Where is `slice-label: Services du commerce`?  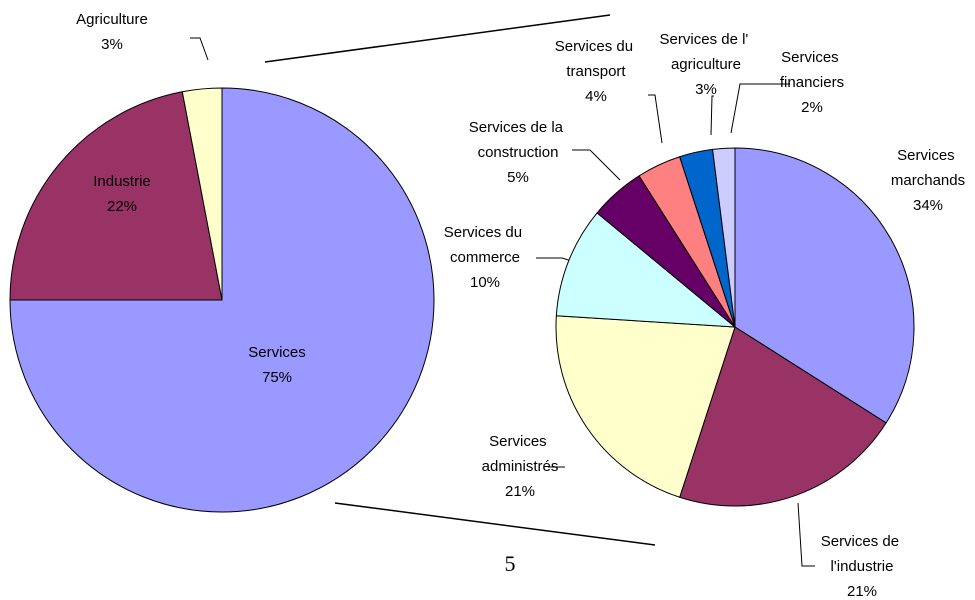
slice-label: Services du commerce is located at coordinates (485, 245).